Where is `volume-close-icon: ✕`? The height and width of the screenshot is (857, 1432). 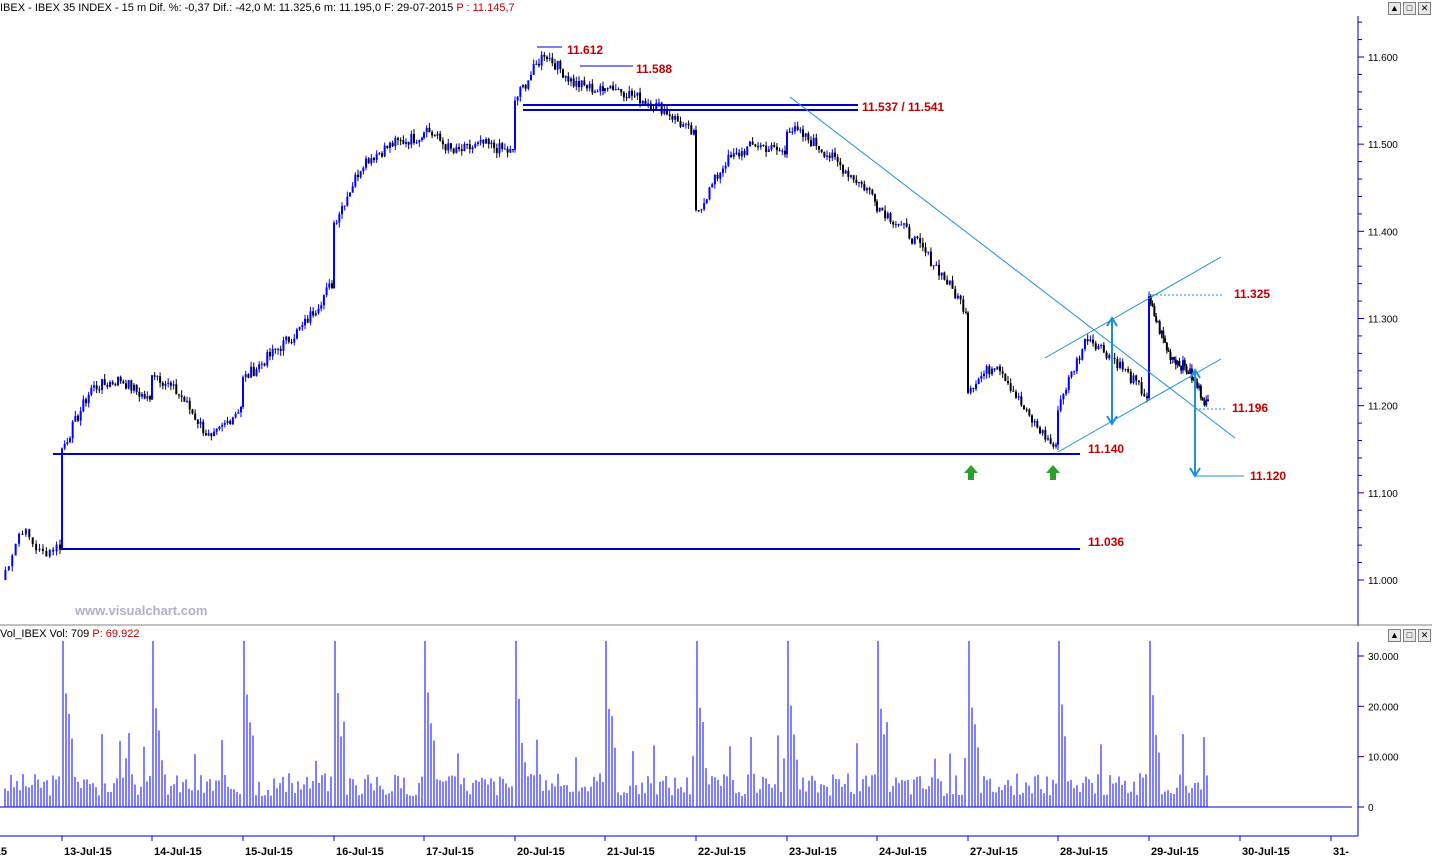
volume-close-icon: ✕ is located at coordinates (1424, 635).